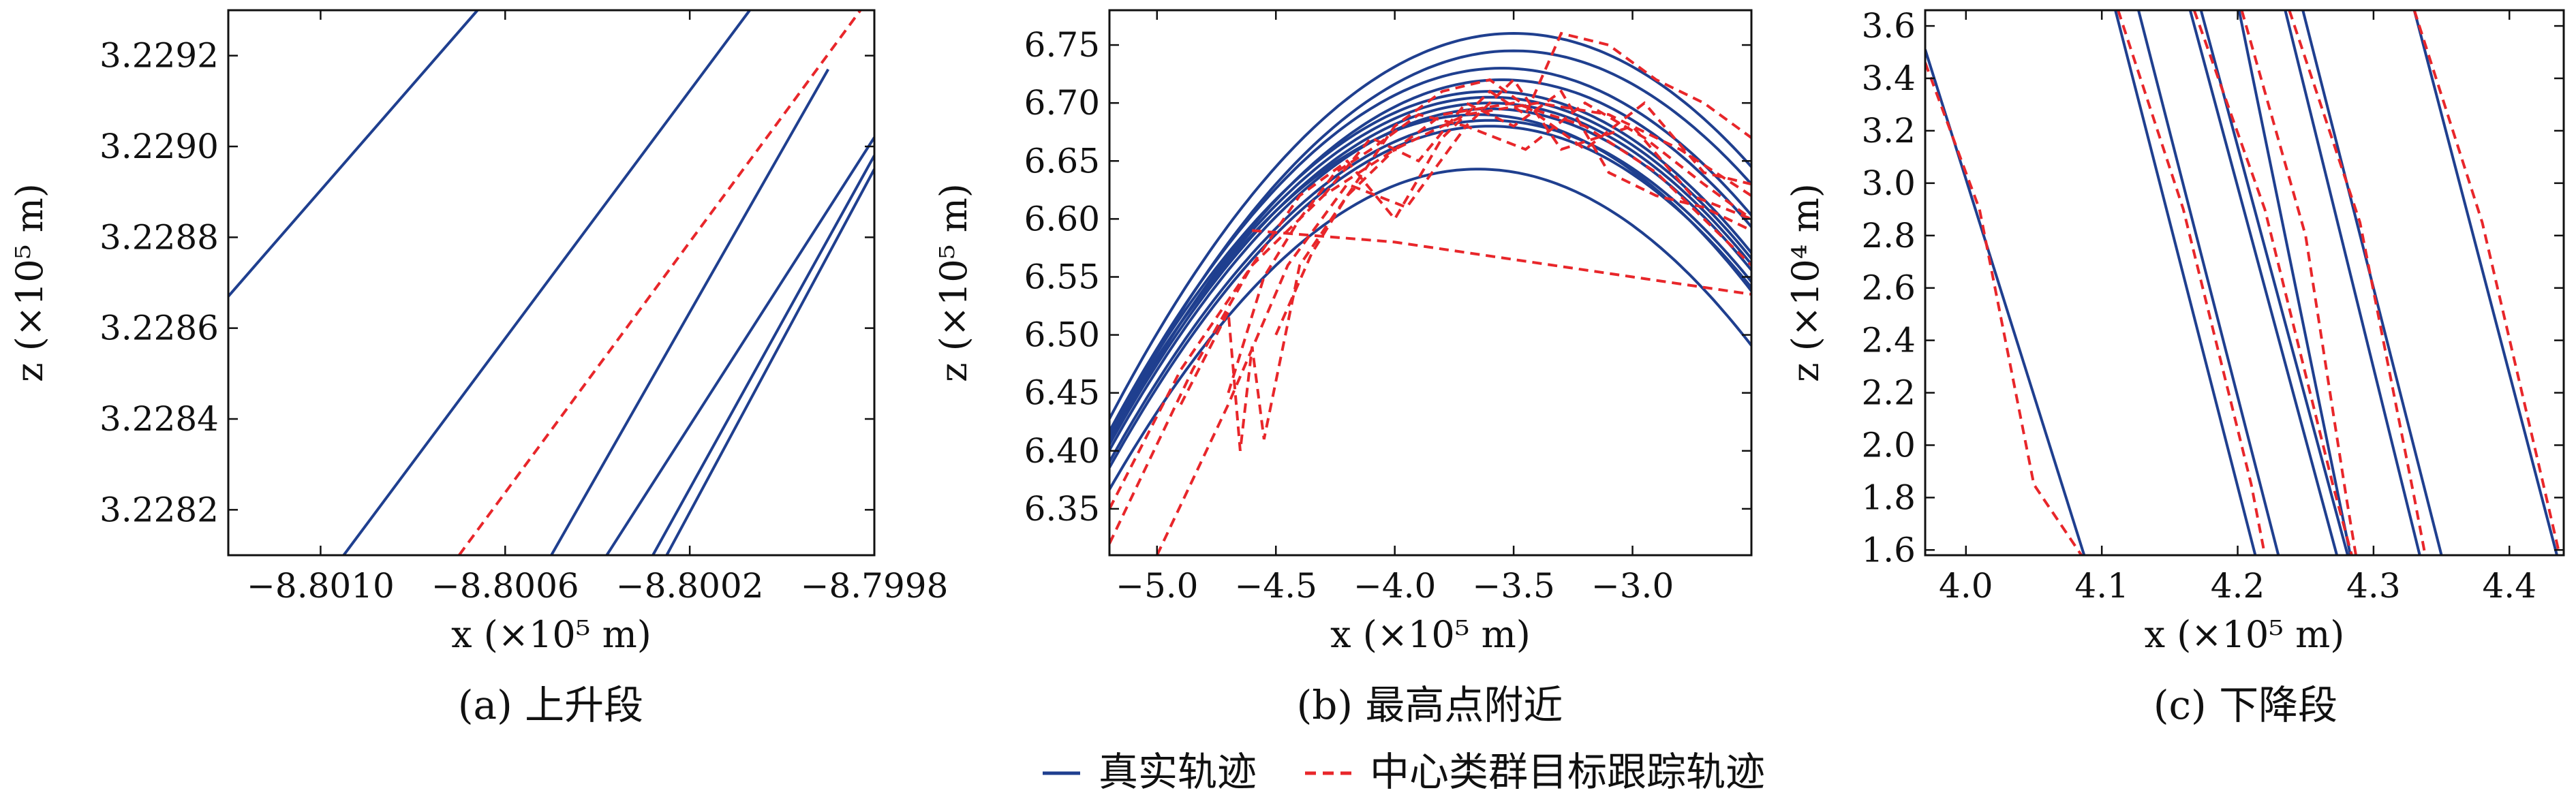 Image resolution: width=2576 pixels, height=795 pixels. I want to click on x-tick-label: −3.5, so click(1513, 586).